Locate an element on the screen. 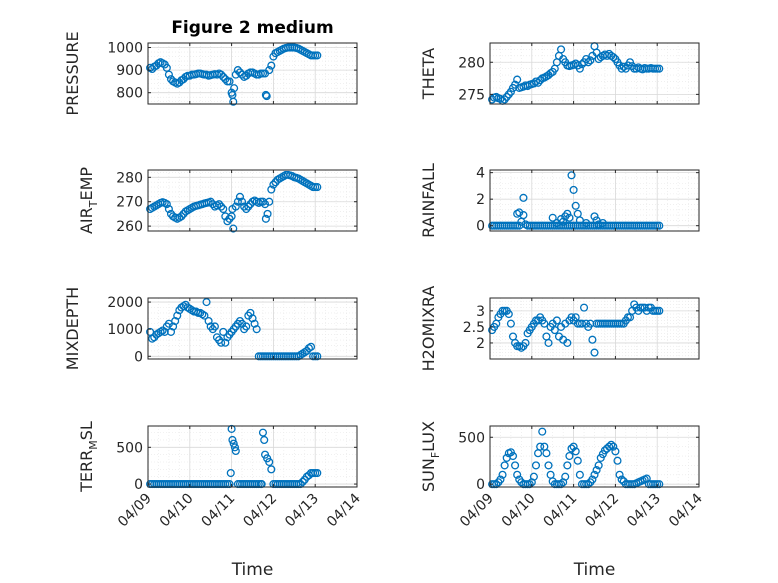 The width and height of the screenshot is (778, 583). y-tick-label: 500 is located at coordinates (129, 448).